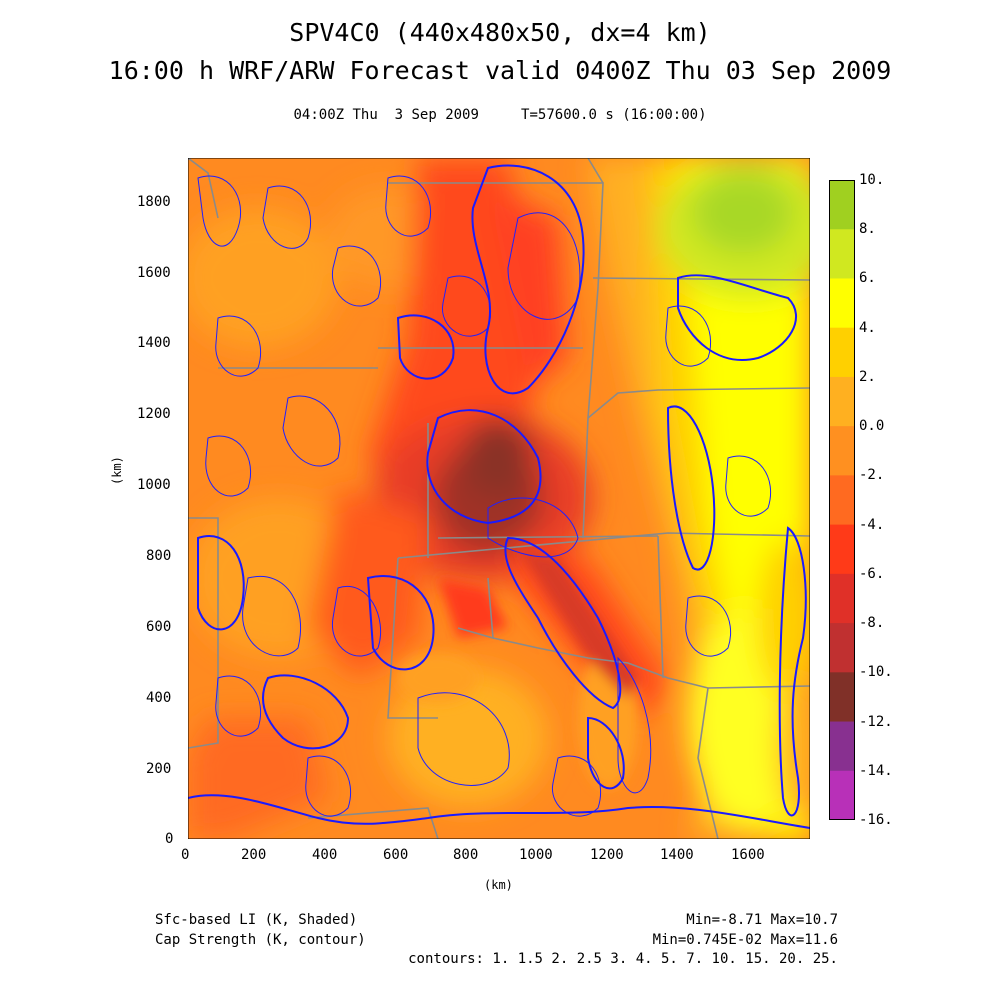  Describe the element at coordinates (762, 920) in the screenshot. I see `shaded-field-minmax: Min=-8.71 Max=10.7` at that location.